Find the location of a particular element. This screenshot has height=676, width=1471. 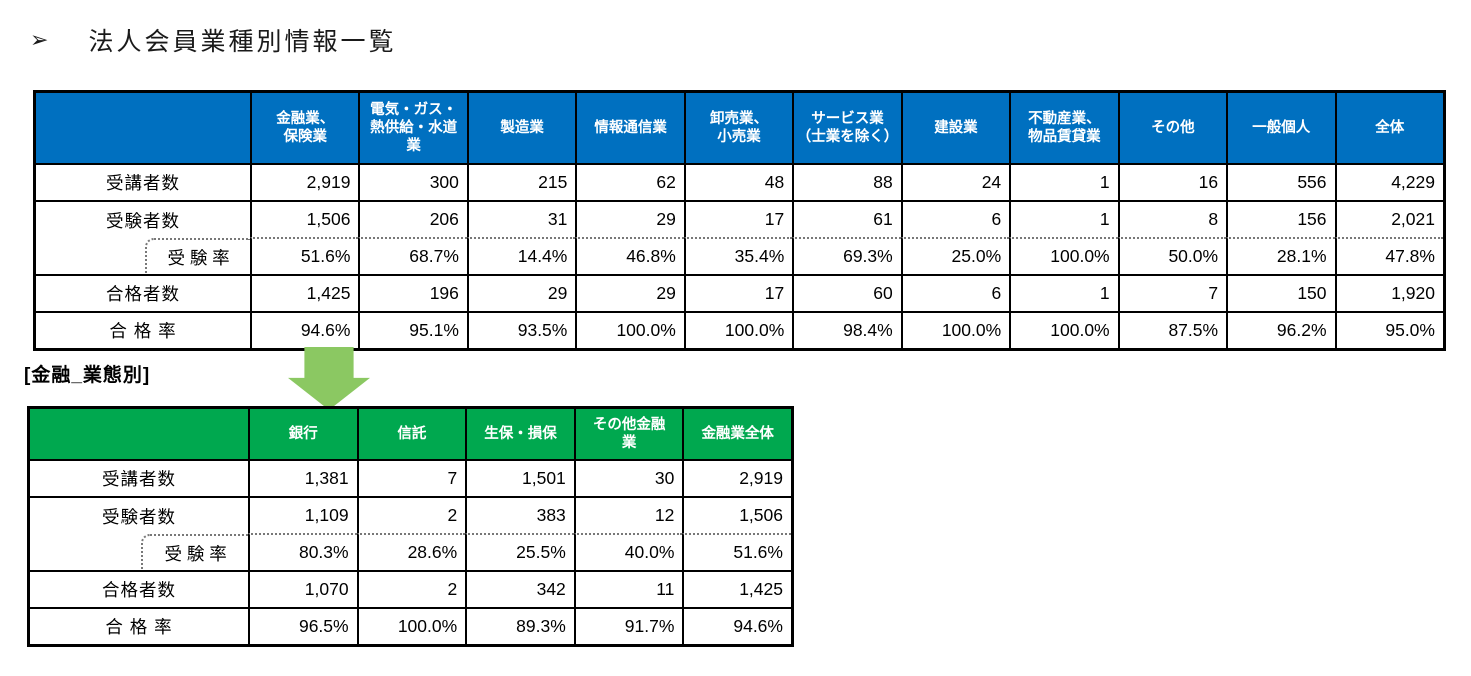

value-cell: 300 is located at coordinates (412, 181).